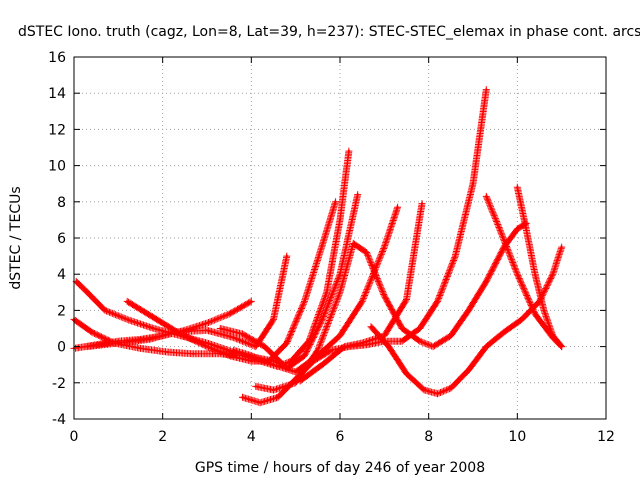  I want to click on x-tick-label: 6, so click(340, 437).